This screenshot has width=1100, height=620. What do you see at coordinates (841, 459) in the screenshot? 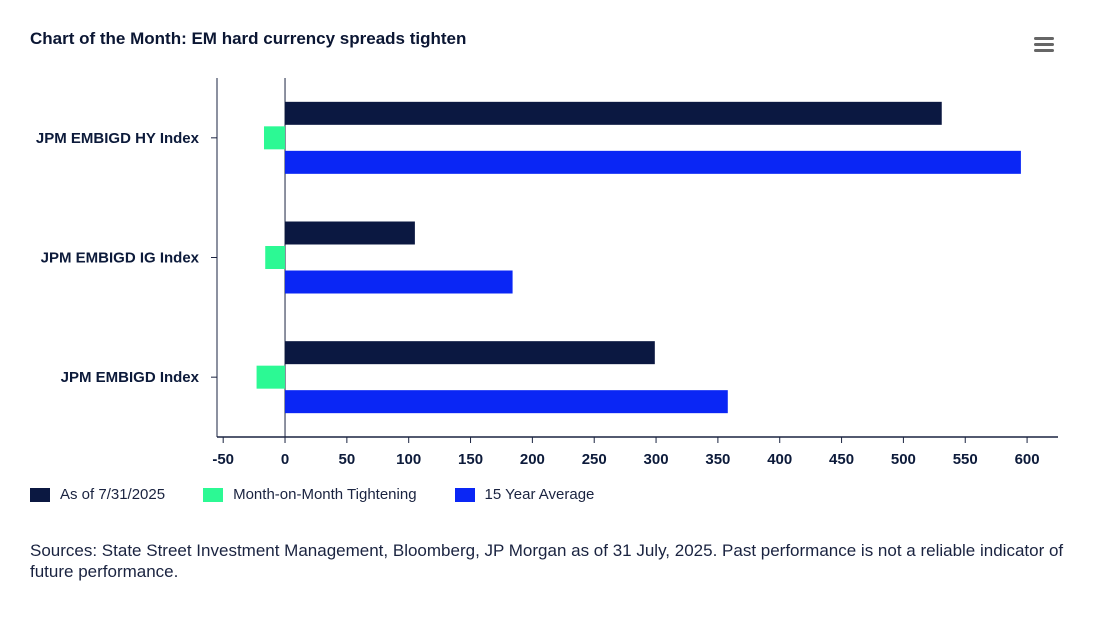
I see `x-tick-label: 450` at bounding box center [841, 459].